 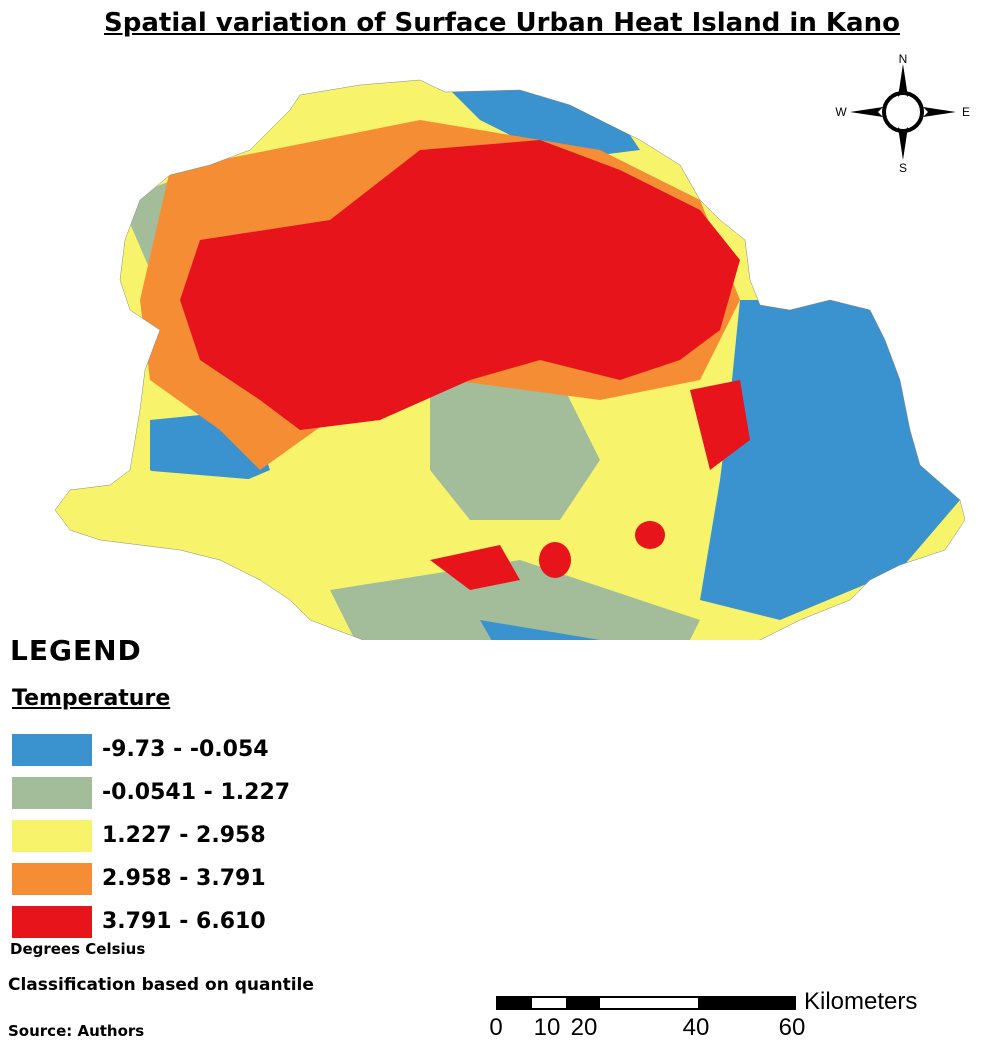 I want to click on legend-item: -0.0541 - 1.227, so click(x=151, y=792).